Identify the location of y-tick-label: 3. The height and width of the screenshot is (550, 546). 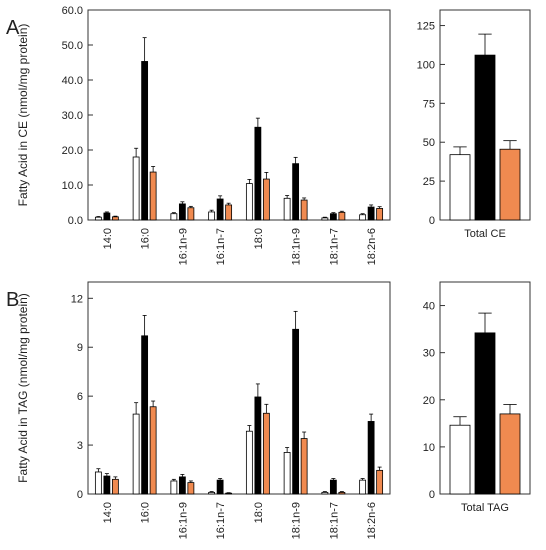
(80, 446).